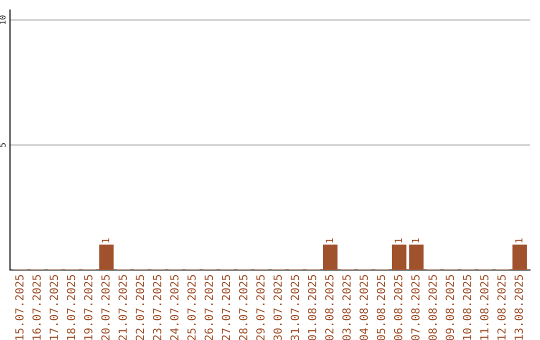 Image resolution: width=540 pixels, height=340 pixels. I want to click on x-tick-label: 12.08.2025, so click(501, 307).